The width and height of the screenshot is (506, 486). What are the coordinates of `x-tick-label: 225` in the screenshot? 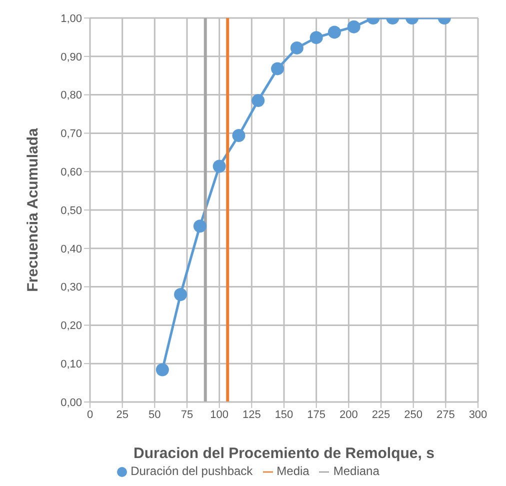 It's located at (381, 414).